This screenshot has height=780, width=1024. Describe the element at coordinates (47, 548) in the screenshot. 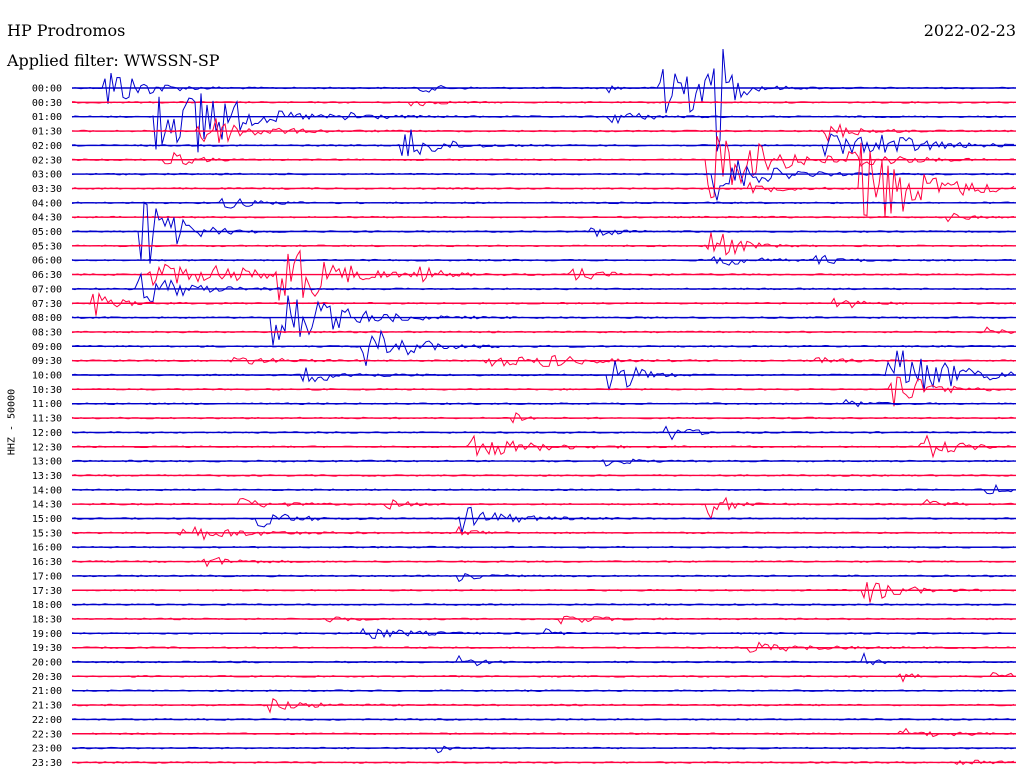

I see `time-label: 16:00` at that location.